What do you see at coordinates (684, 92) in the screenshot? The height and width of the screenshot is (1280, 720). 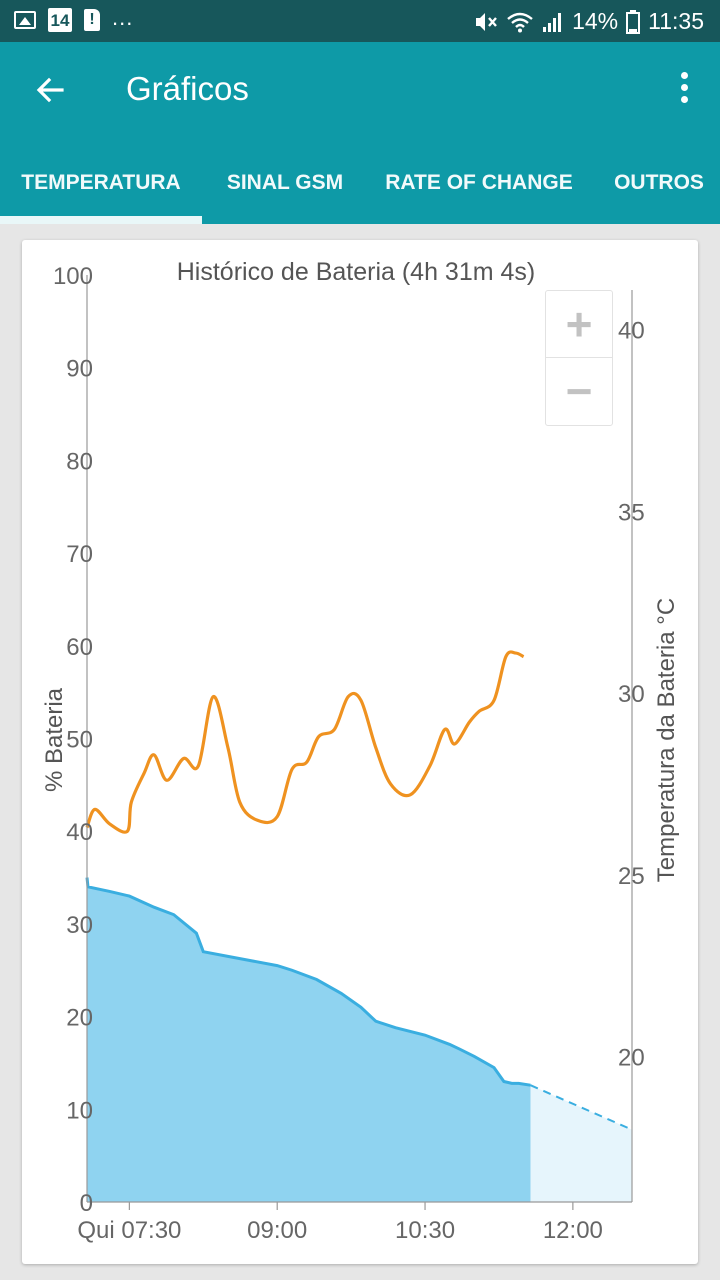 I see `more-vert-icon` at bounding box center [684, 92].